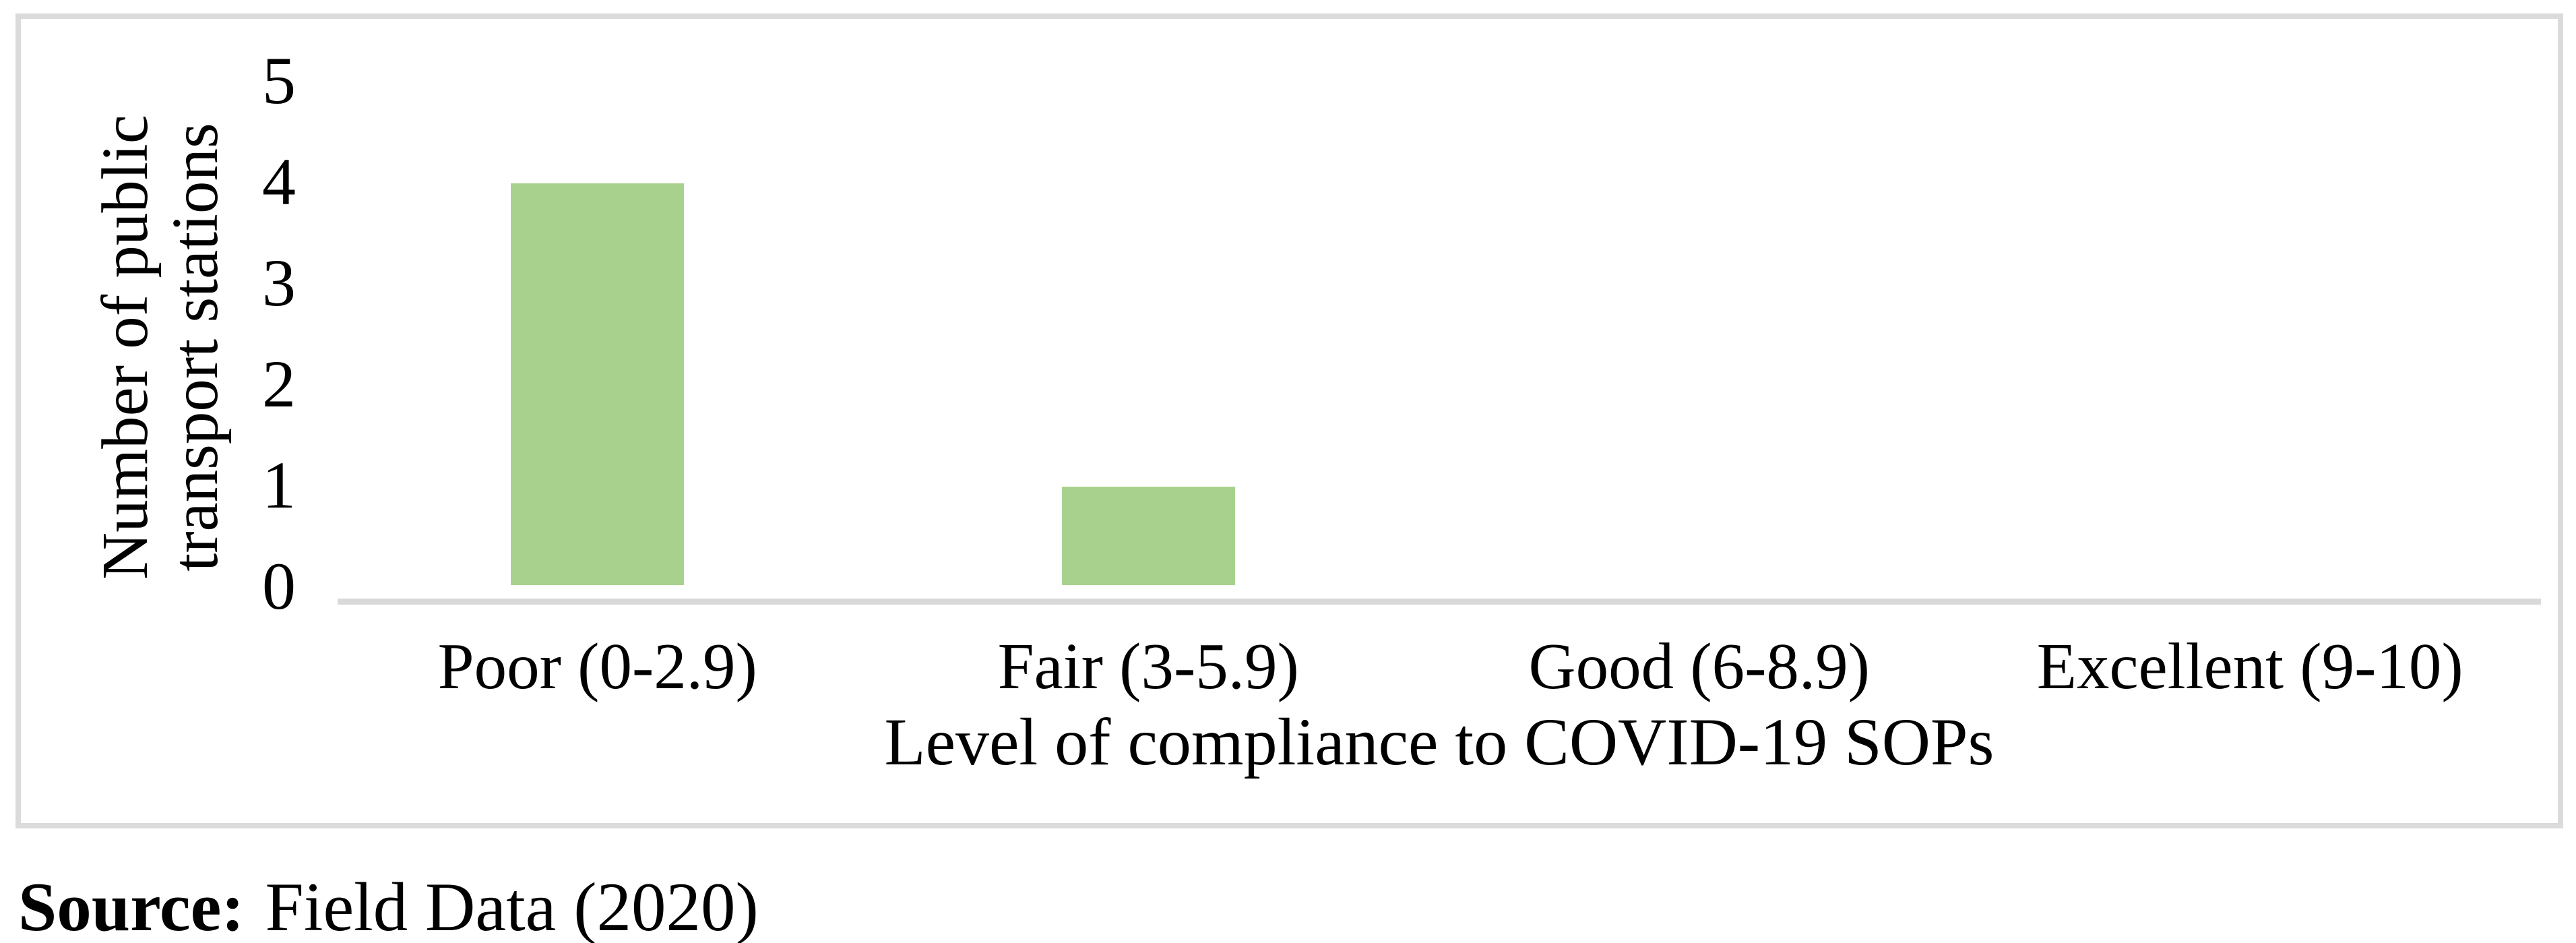 This screenshot has height=943, width=2576. What do you see at coordinates (597, 666) in the screenshot?
I see `x-category-label-poor: Poor (0-2.9)` at bounding box center [597, 666].